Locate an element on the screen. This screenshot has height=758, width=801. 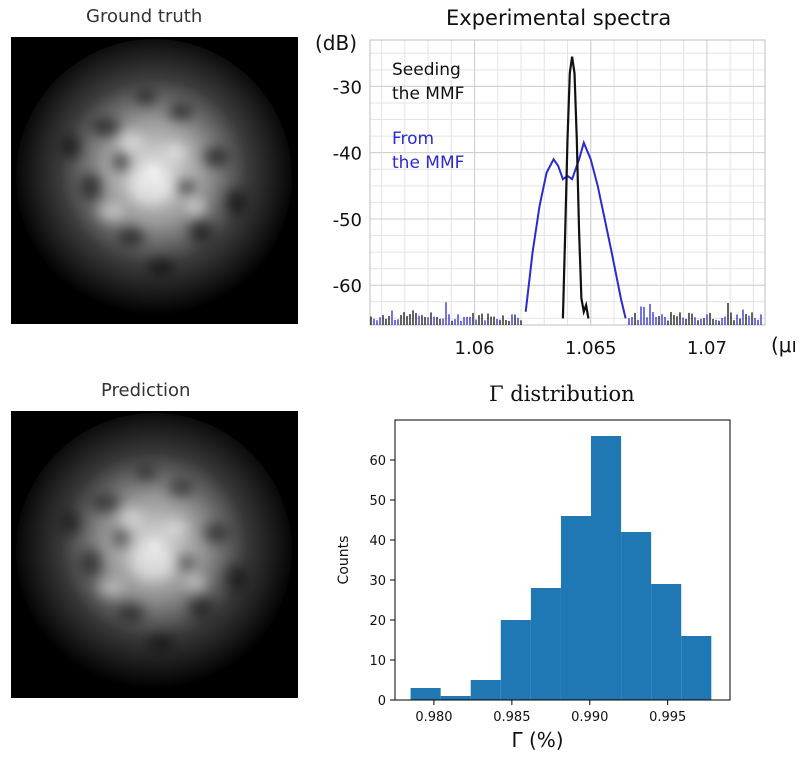
histogram-x-tick-label: 0.980 is located at coordinates (433, 717).